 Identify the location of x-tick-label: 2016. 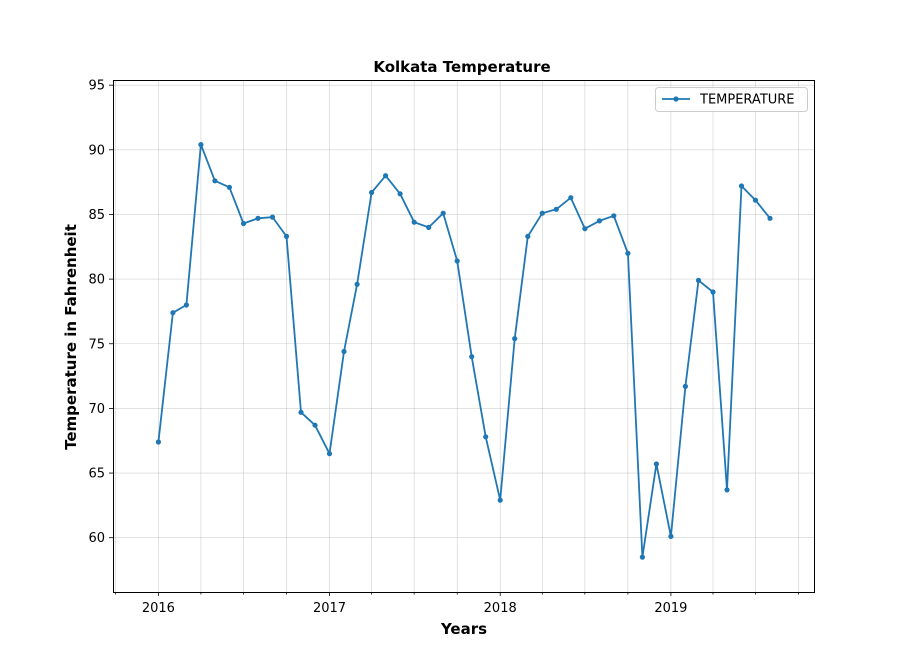
(158, 608).